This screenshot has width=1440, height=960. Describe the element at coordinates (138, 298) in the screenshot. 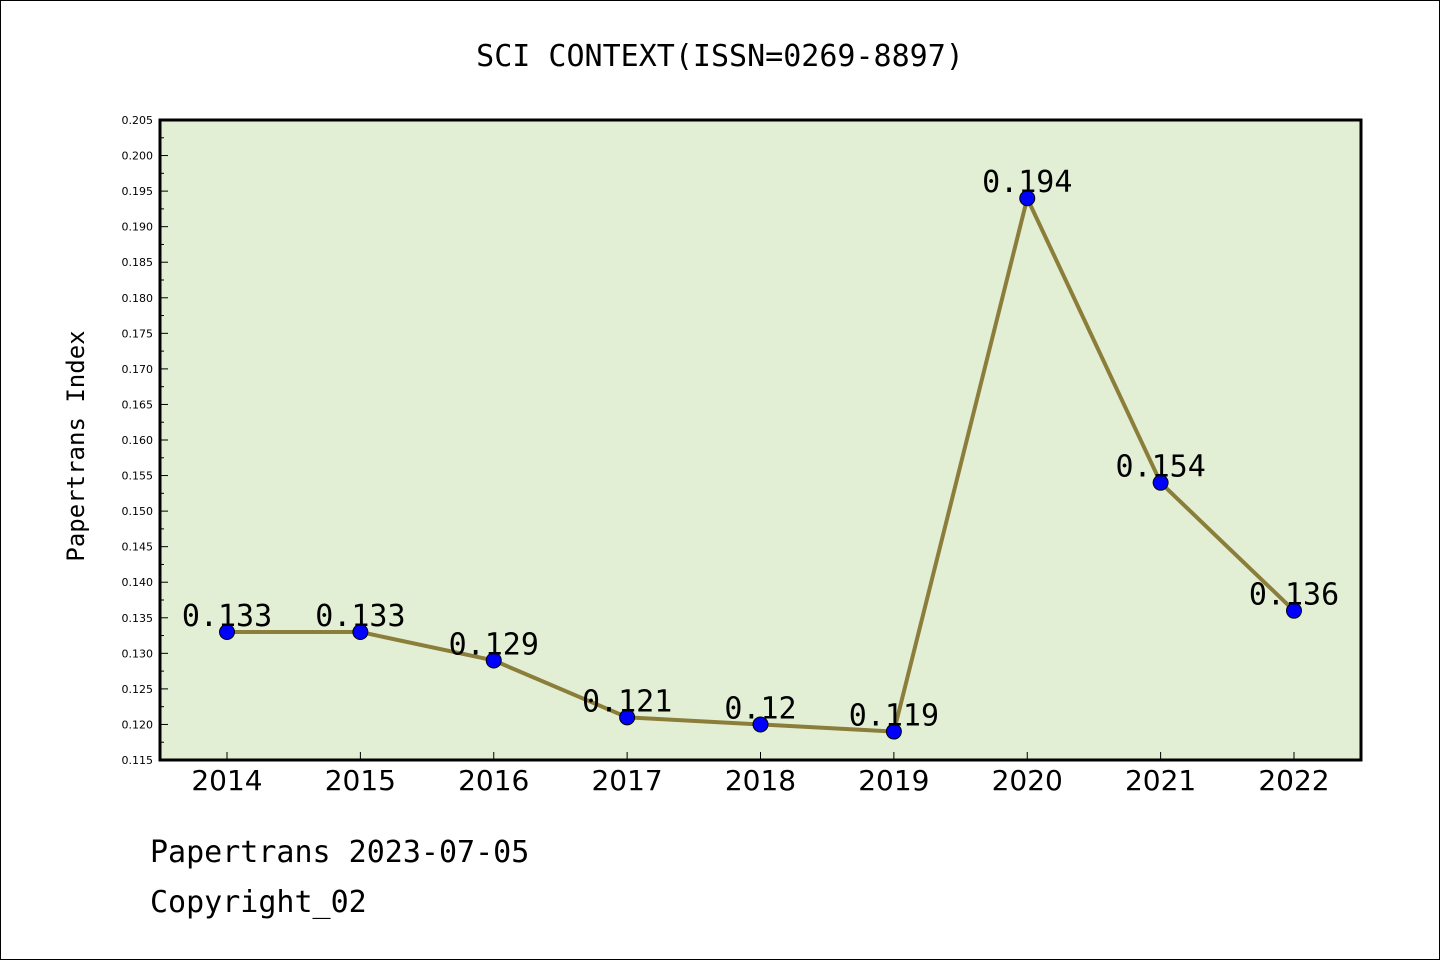

I see `y-tick-label: 0.180` at that location.